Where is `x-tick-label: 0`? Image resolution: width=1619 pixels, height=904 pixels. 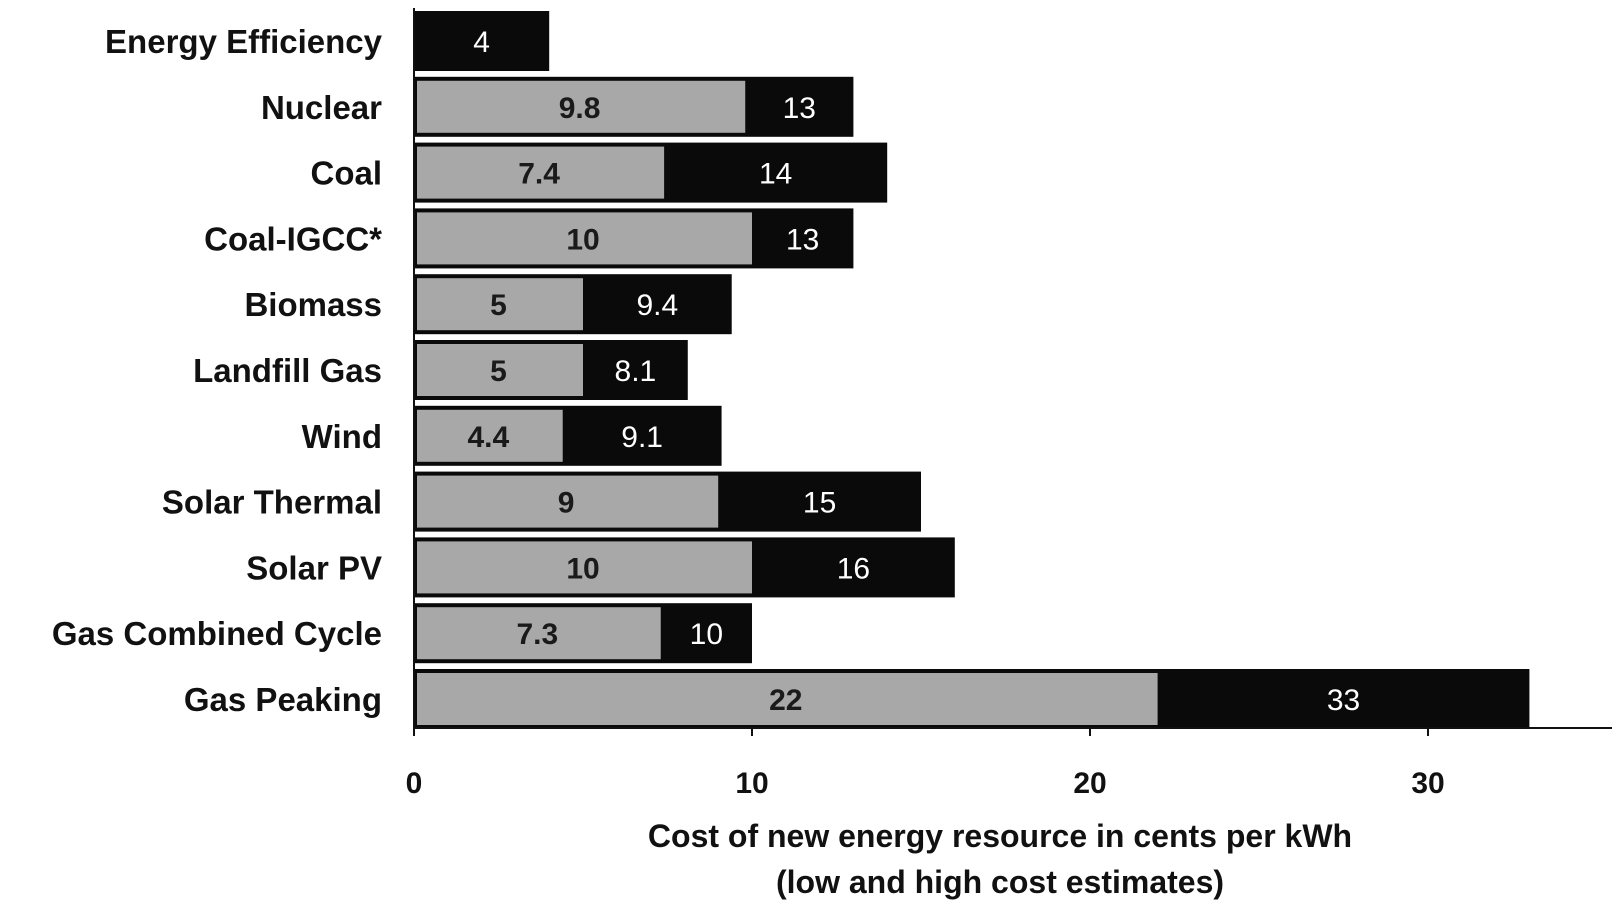 x-tick-label: 0 is located at coordinates (414, 783).